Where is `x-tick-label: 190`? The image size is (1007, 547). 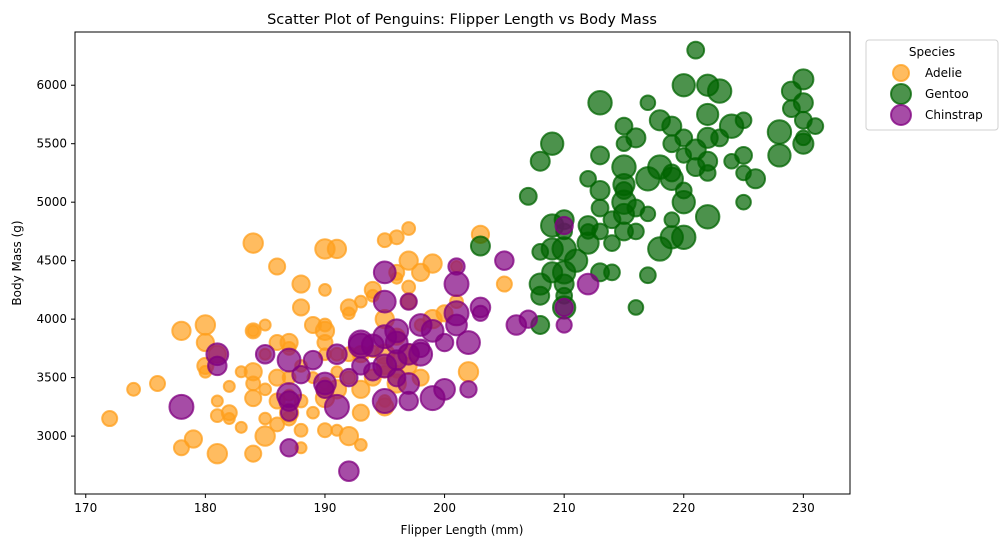
x-tick-label: 190 is located at coordinates (325, 508).